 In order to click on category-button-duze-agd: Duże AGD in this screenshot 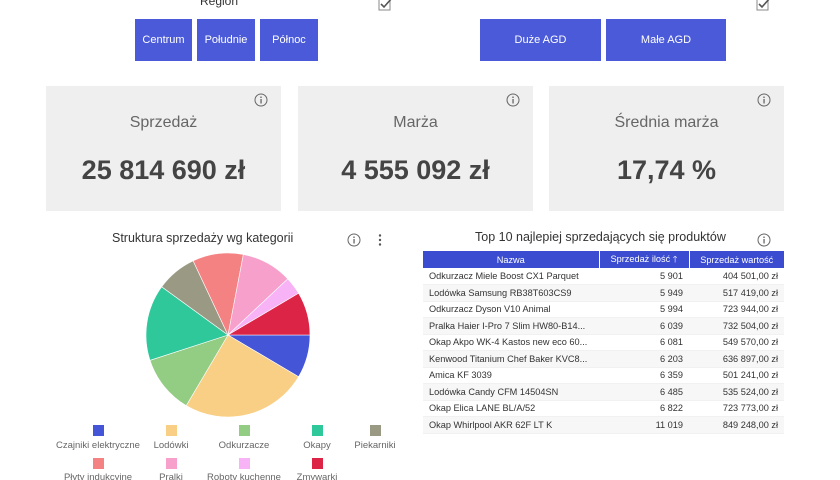, I will do `click(540, 40)`.